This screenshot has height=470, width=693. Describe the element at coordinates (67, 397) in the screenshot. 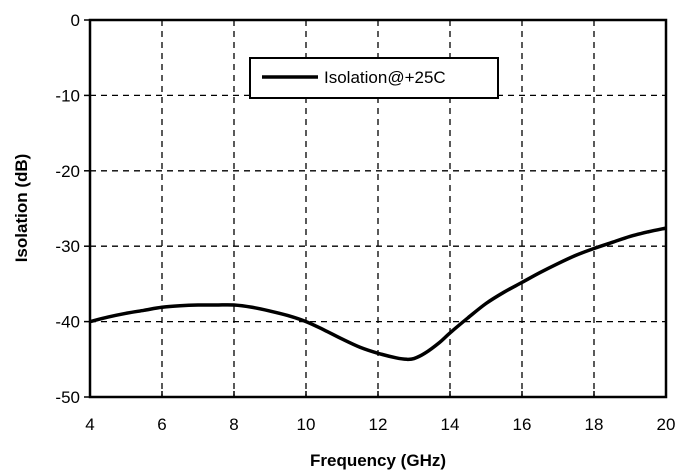

I see `y-tick-label: -50` at that location.